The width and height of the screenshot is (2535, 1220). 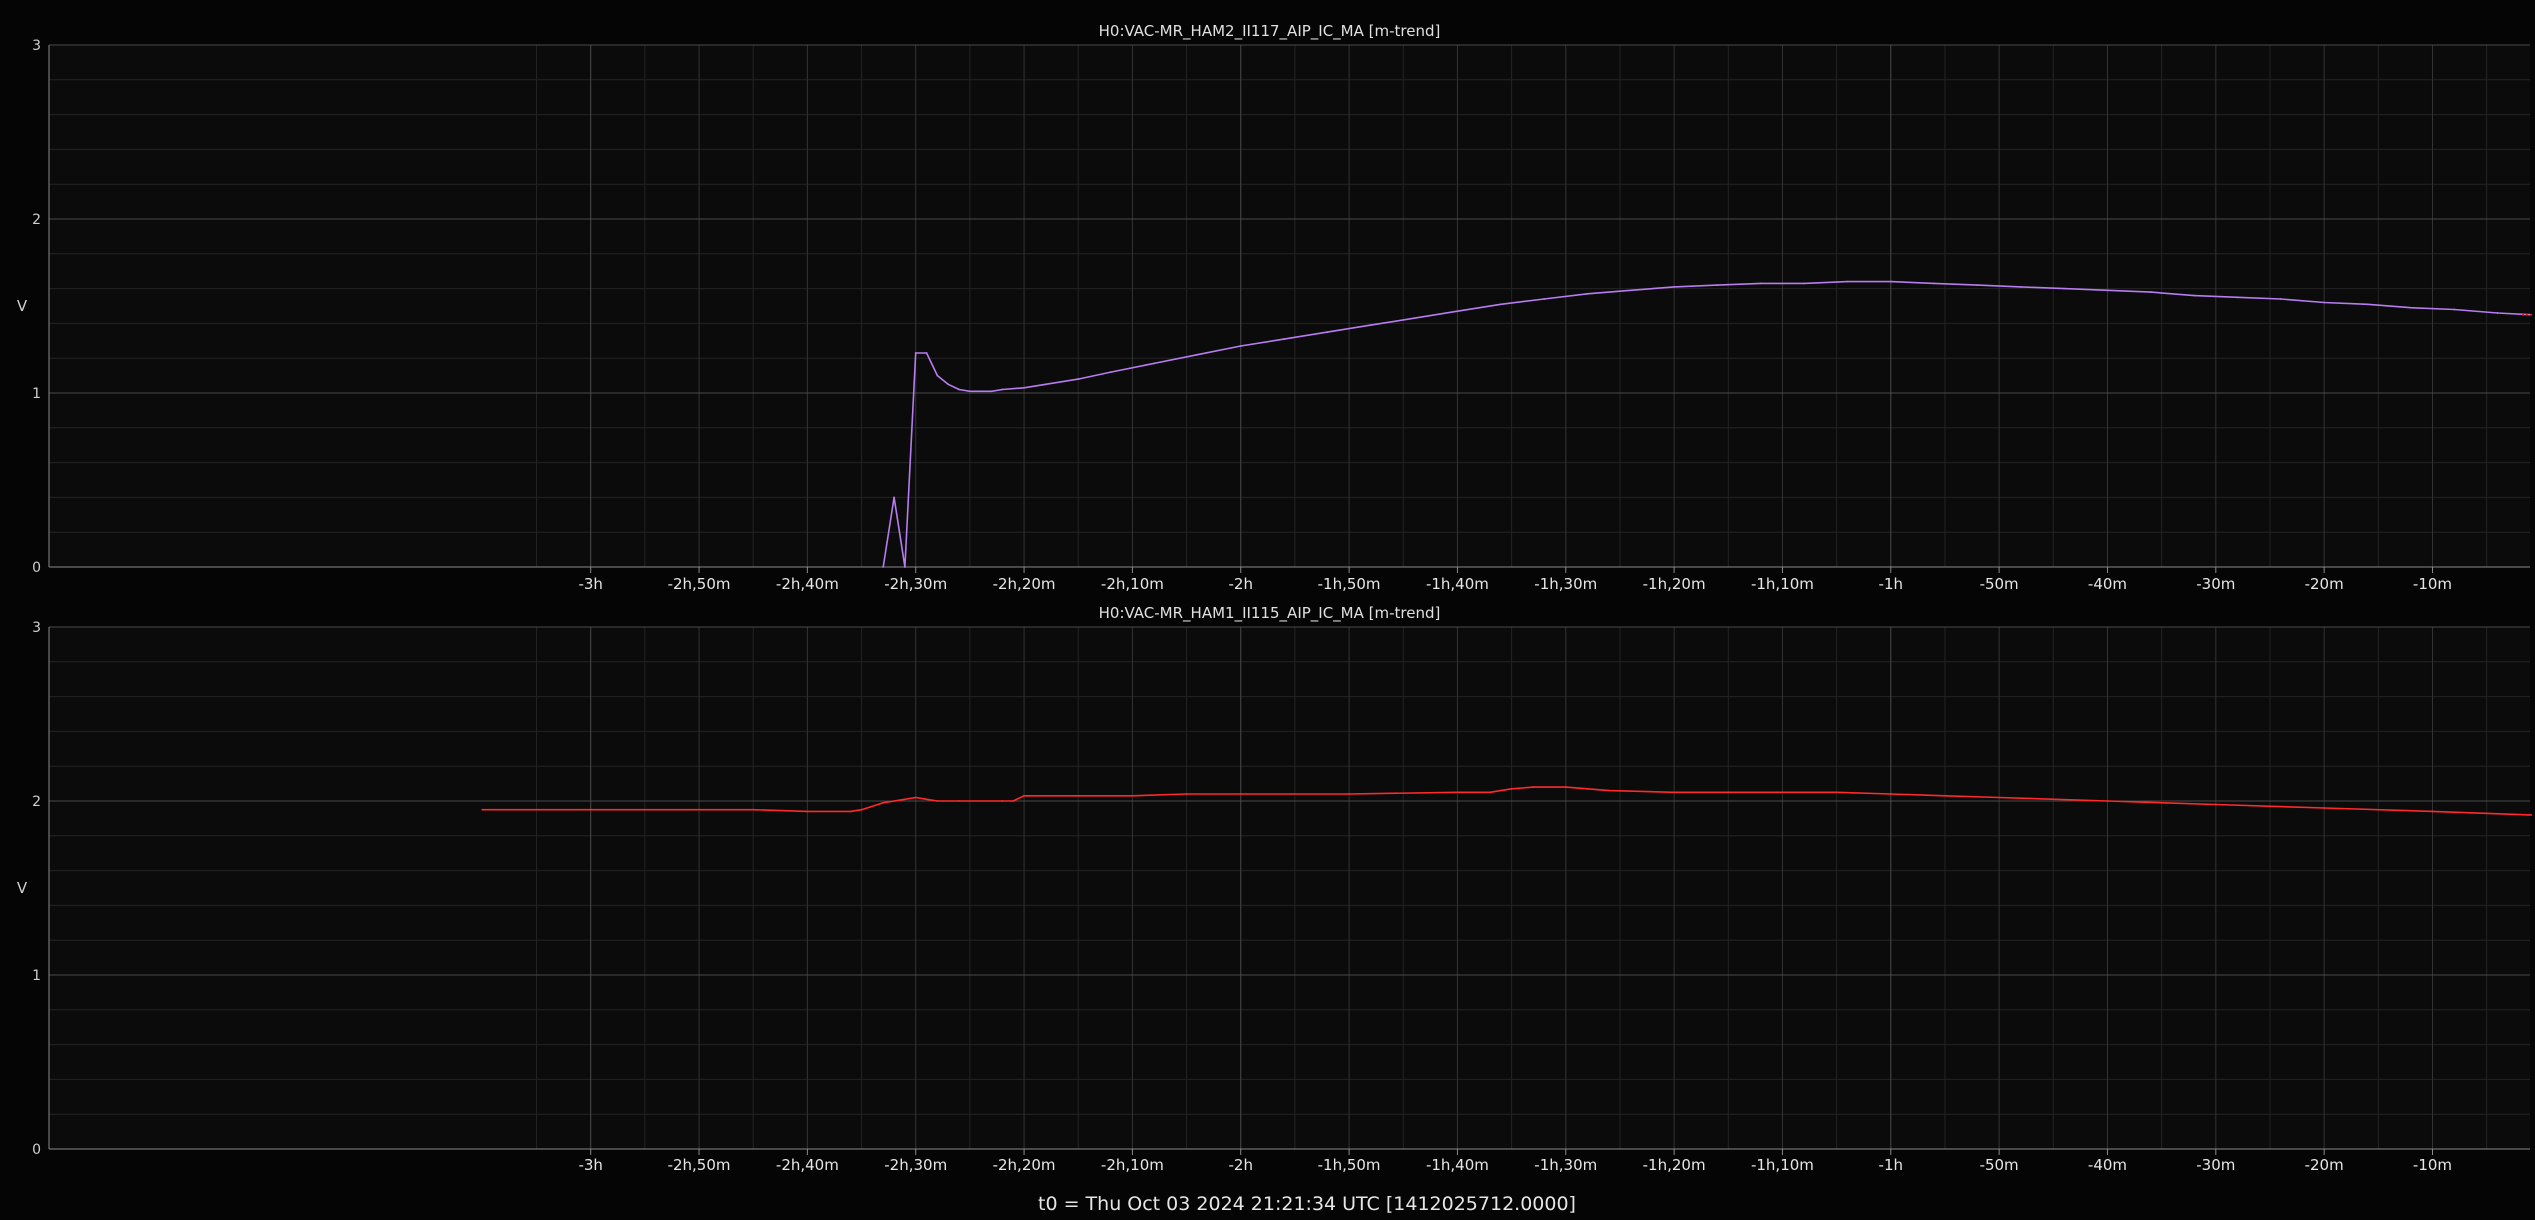 I want to click on x-tick-label: -2h,30m, so click(x=915, y=1165).